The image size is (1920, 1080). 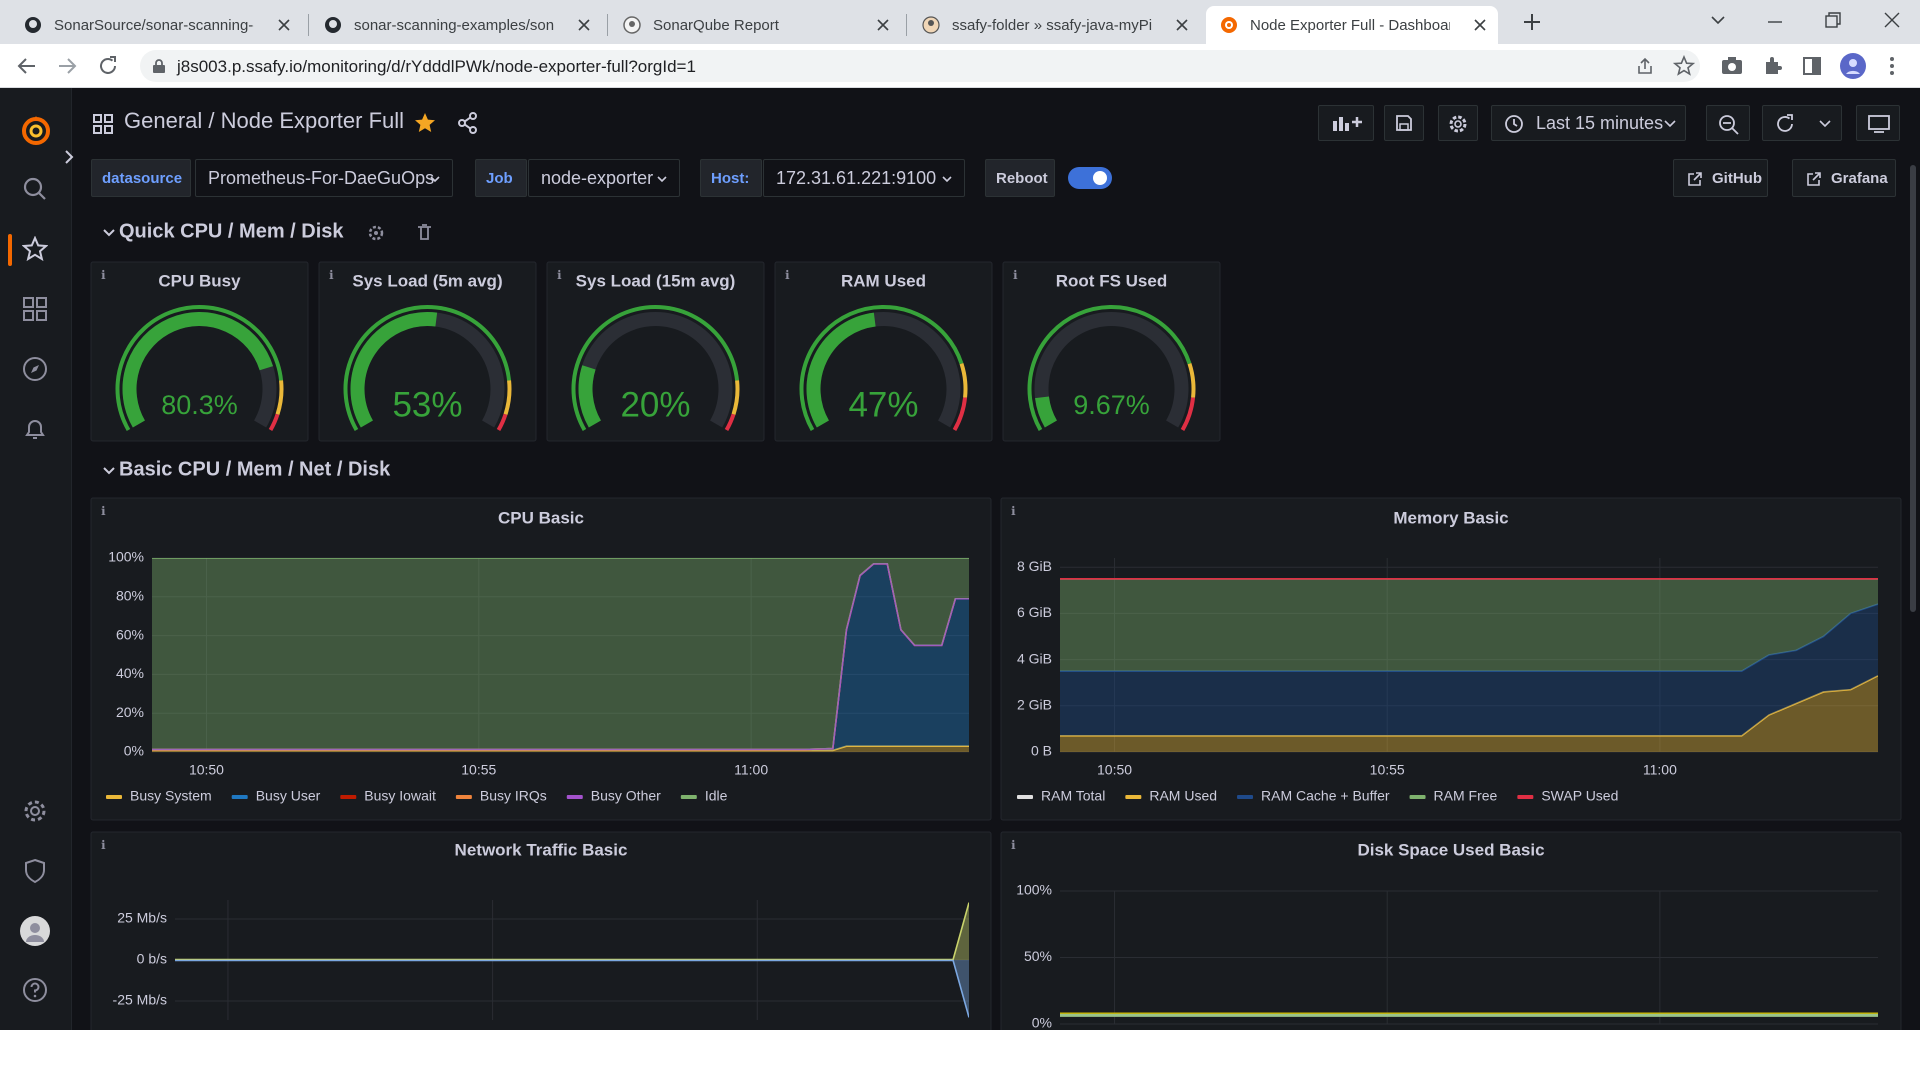 I want to click on tv-mode-button, so click(x=1878, y=123).